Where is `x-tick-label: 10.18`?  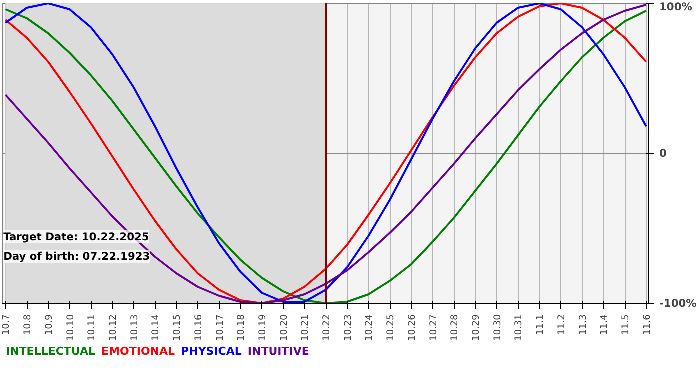
x-tick-label: 10.18 is located at coordinates (242, 328).